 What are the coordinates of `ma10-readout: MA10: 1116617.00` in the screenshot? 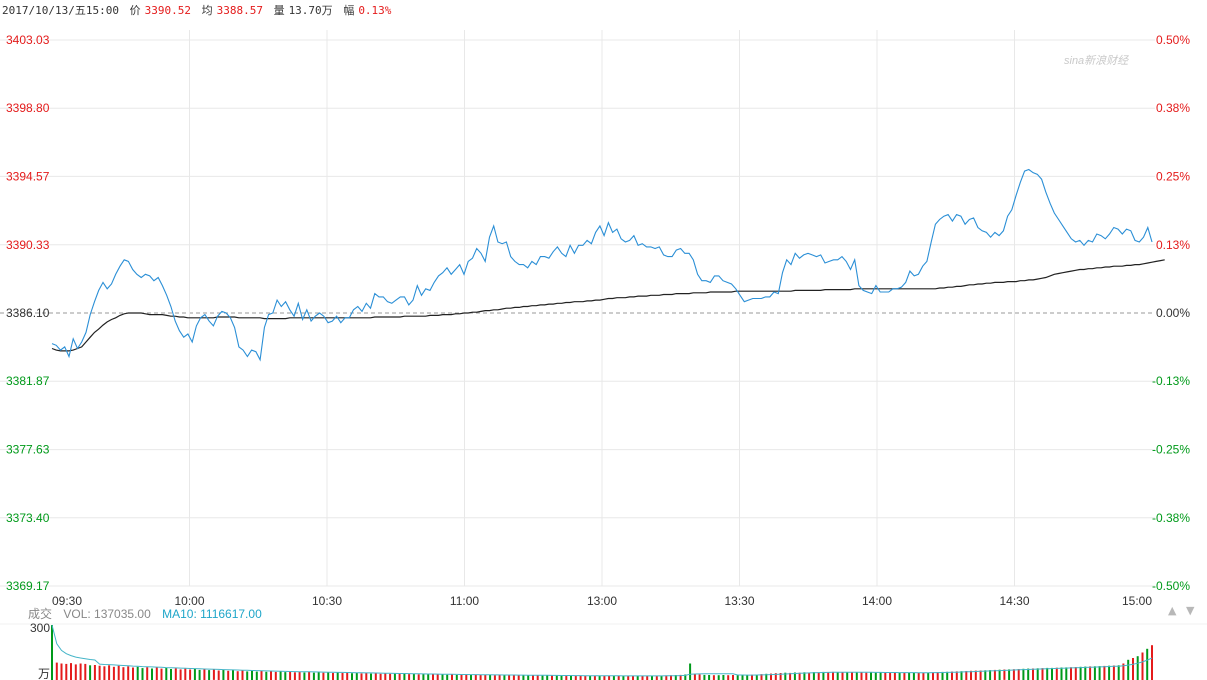 It's located at (212, 614).